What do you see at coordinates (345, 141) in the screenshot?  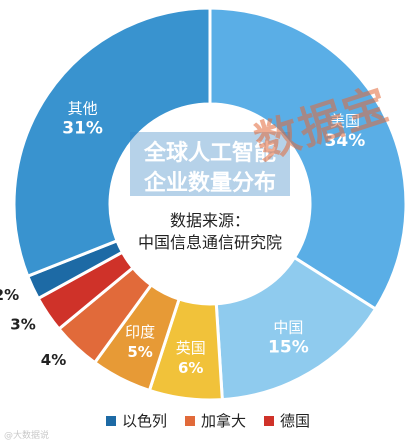 I see `slice-value-label: 34%` at bounding box center [345, 141].